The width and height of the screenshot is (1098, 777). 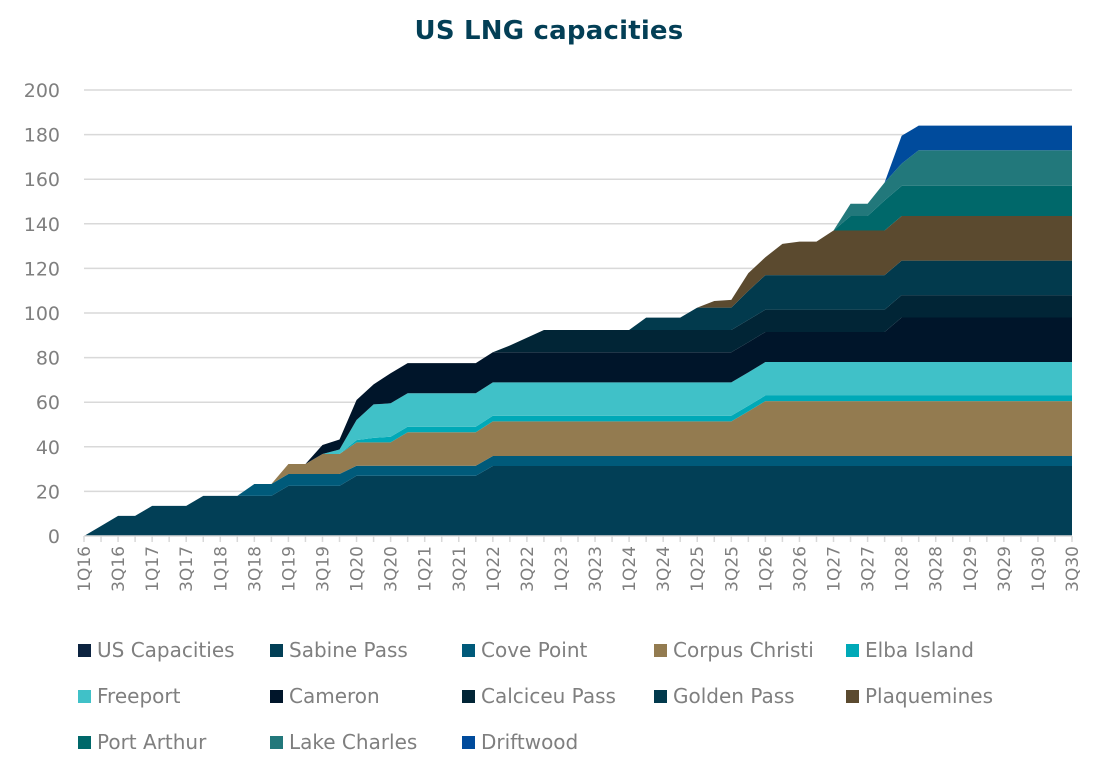 I want to click on y-tick-label: 120, so click(x=42, y=269).